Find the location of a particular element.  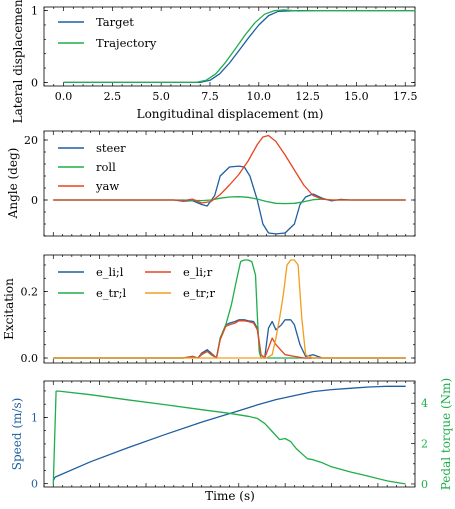

y-axis-label: Lateral displacement is located at coordinates (18, 61).